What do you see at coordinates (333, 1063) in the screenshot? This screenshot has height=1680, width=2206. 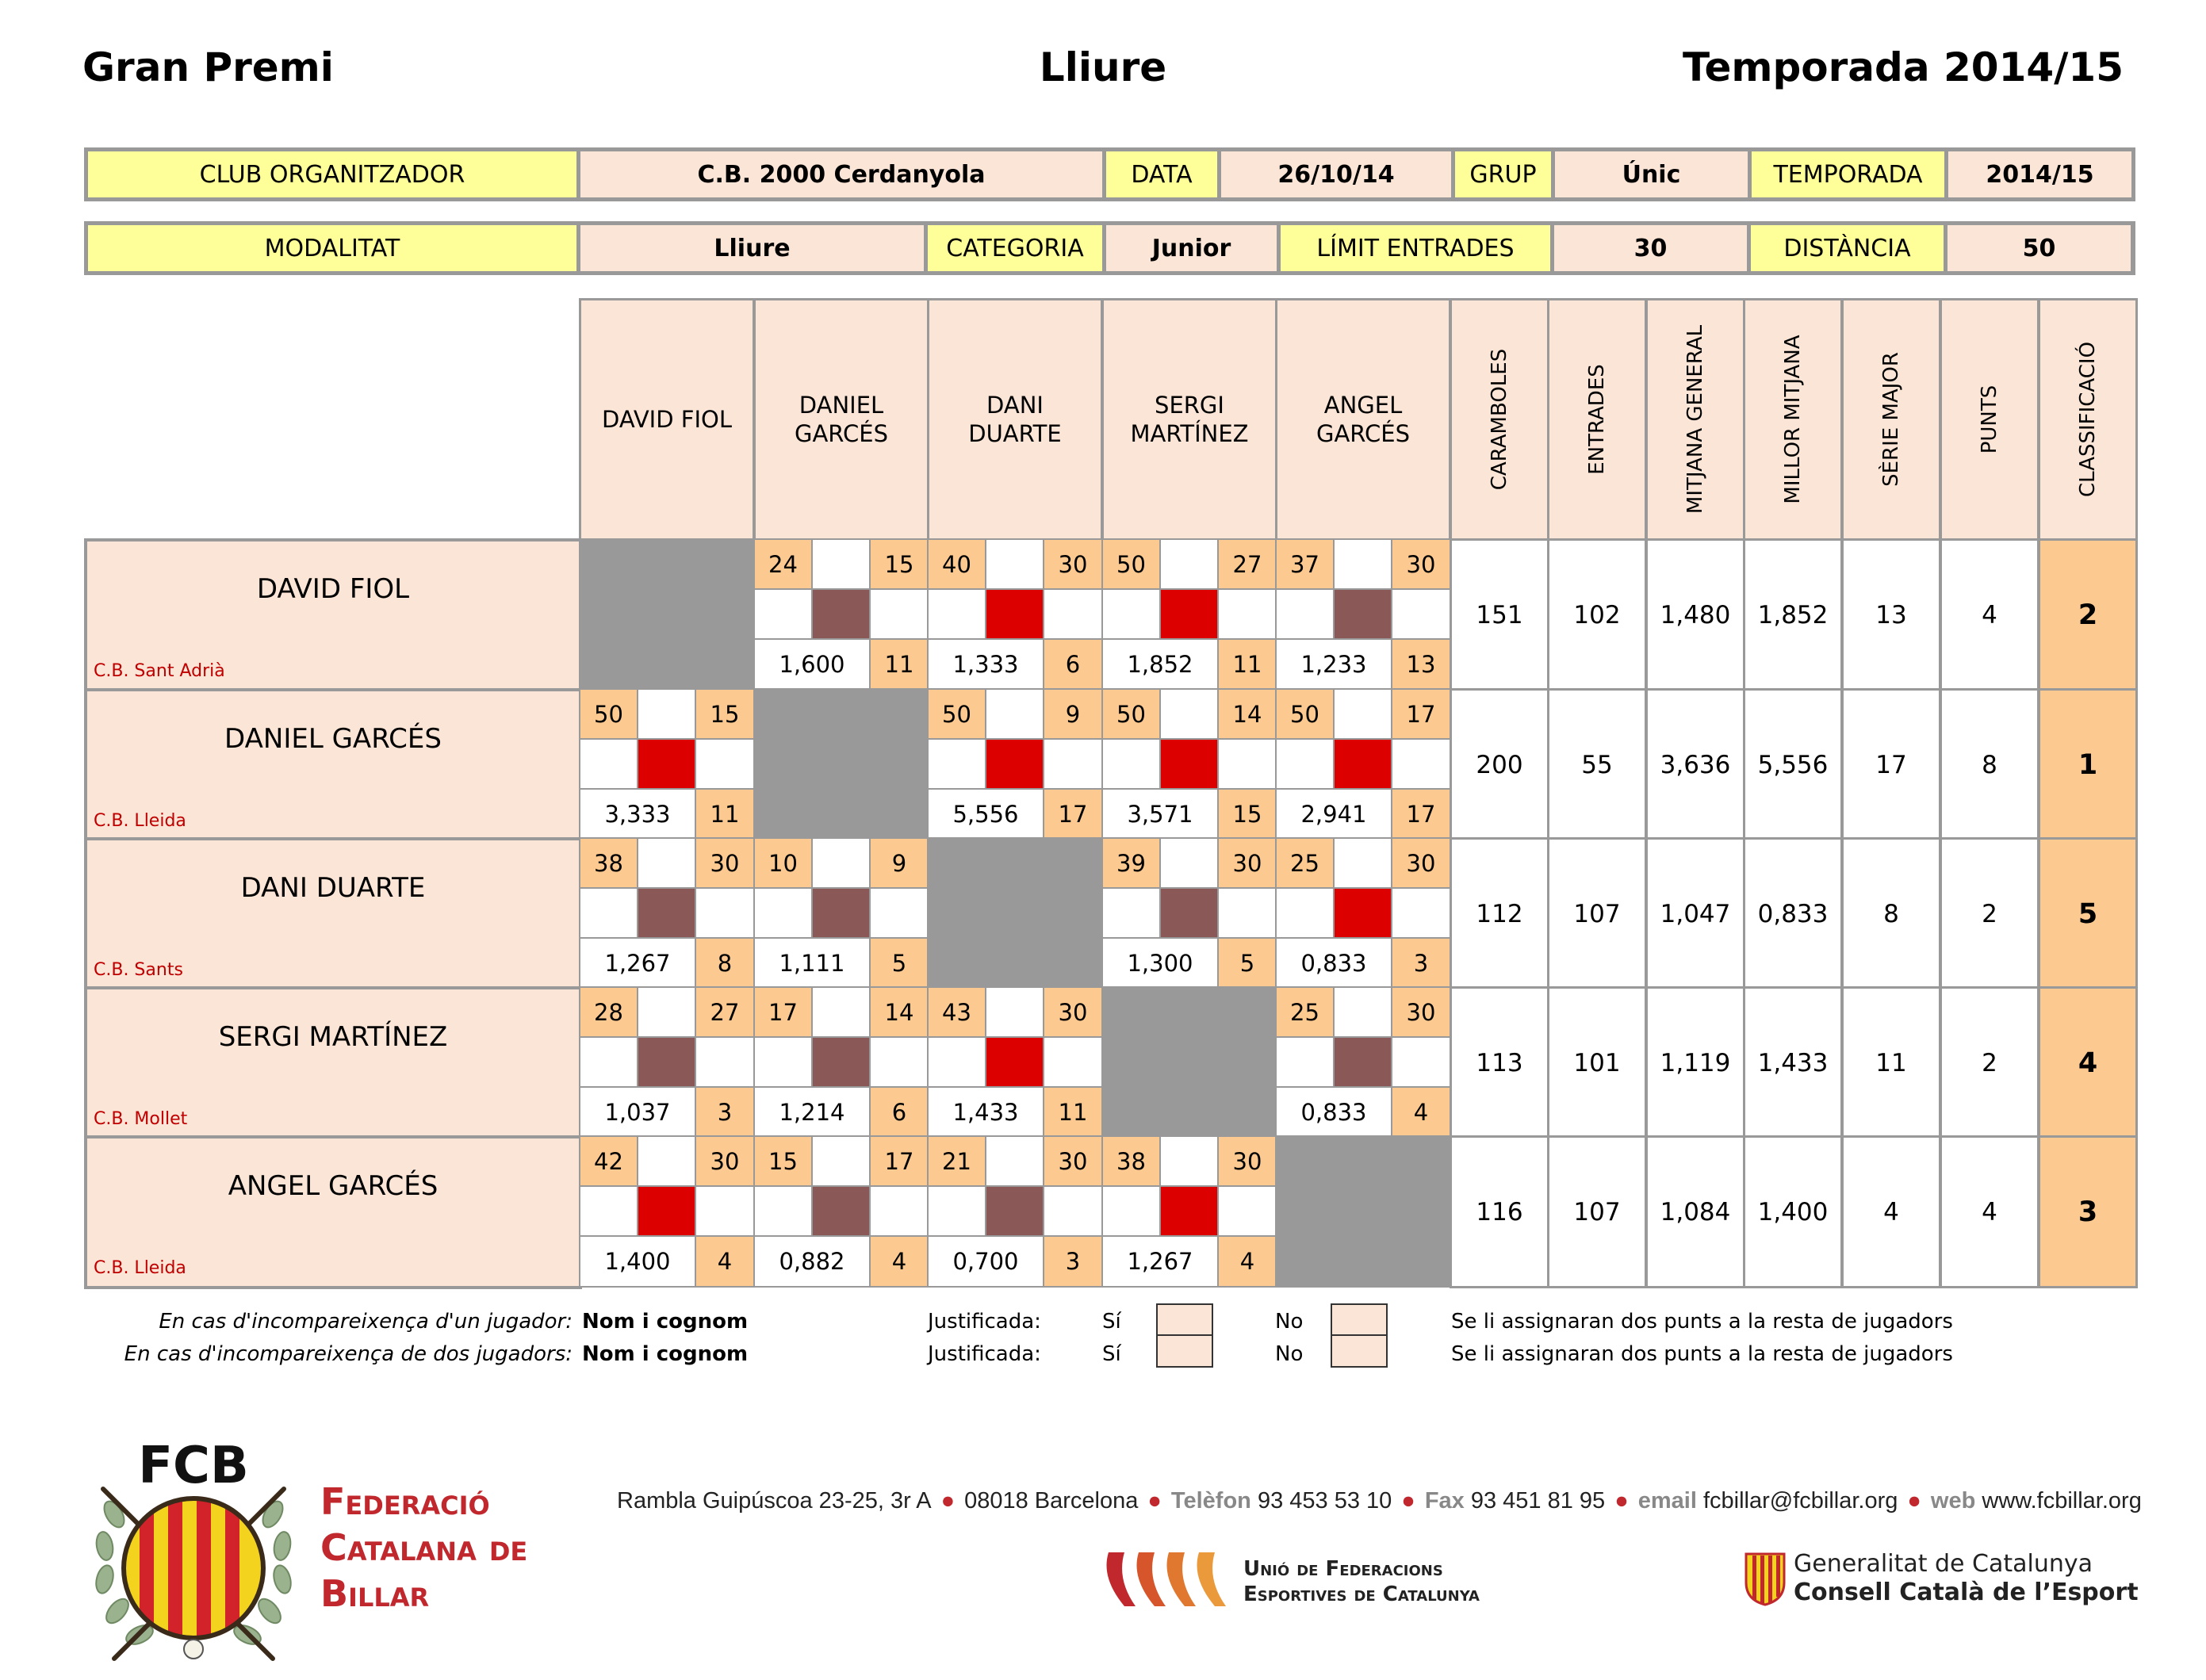 I see `player-row-header: SERGI MARTÍNEZ C.B. Mollet` at bounding box center [333, 1063].